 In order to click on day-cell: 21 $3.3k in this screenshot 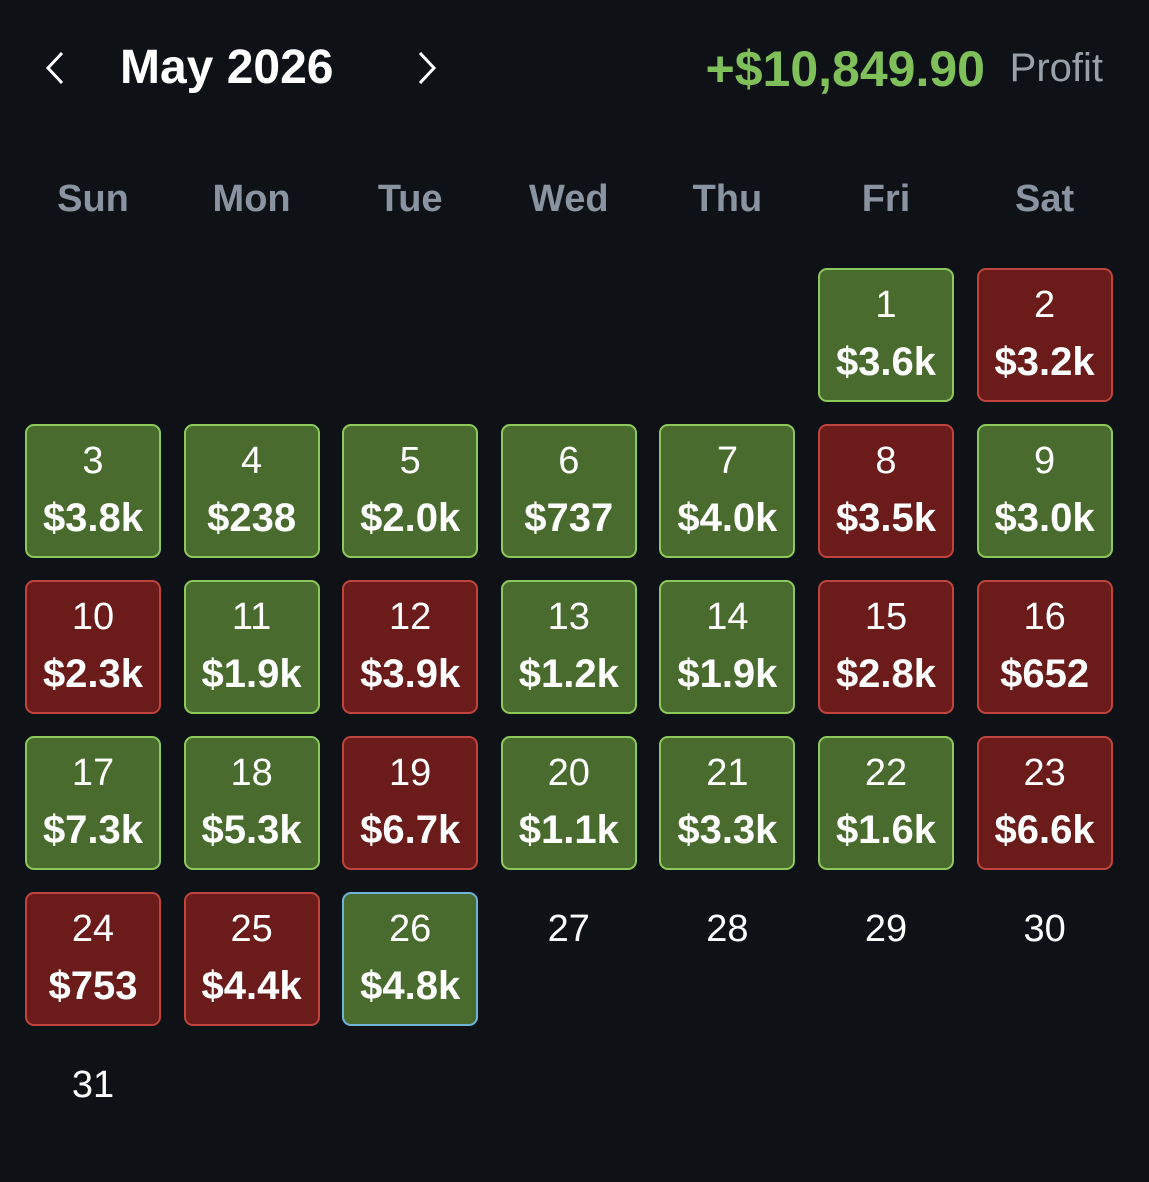, I will do `click(727, 803)`.